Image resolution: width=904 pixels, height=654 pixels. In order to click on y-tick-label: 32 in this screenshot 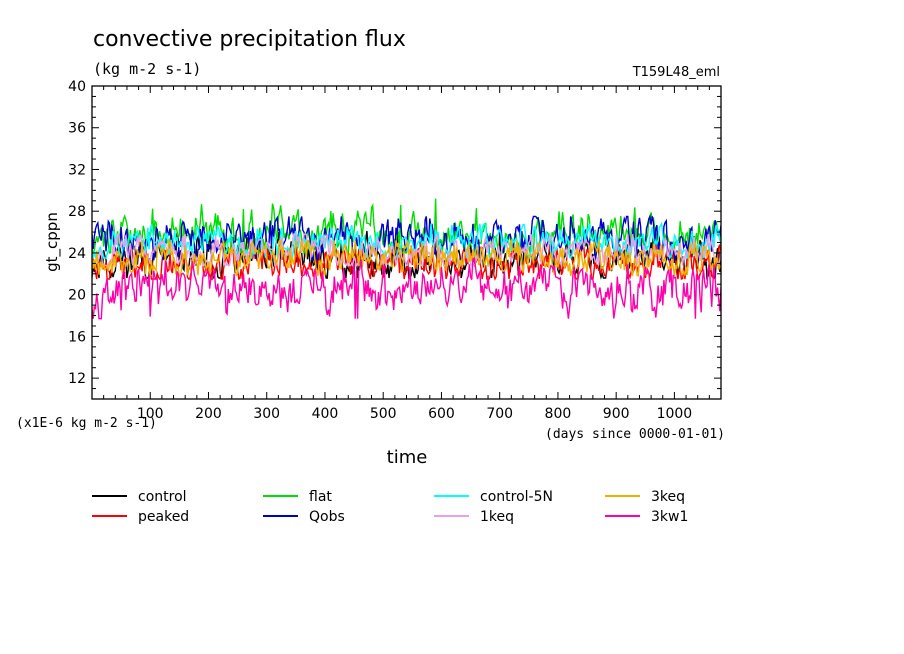, I will do `click(77, 170)`.